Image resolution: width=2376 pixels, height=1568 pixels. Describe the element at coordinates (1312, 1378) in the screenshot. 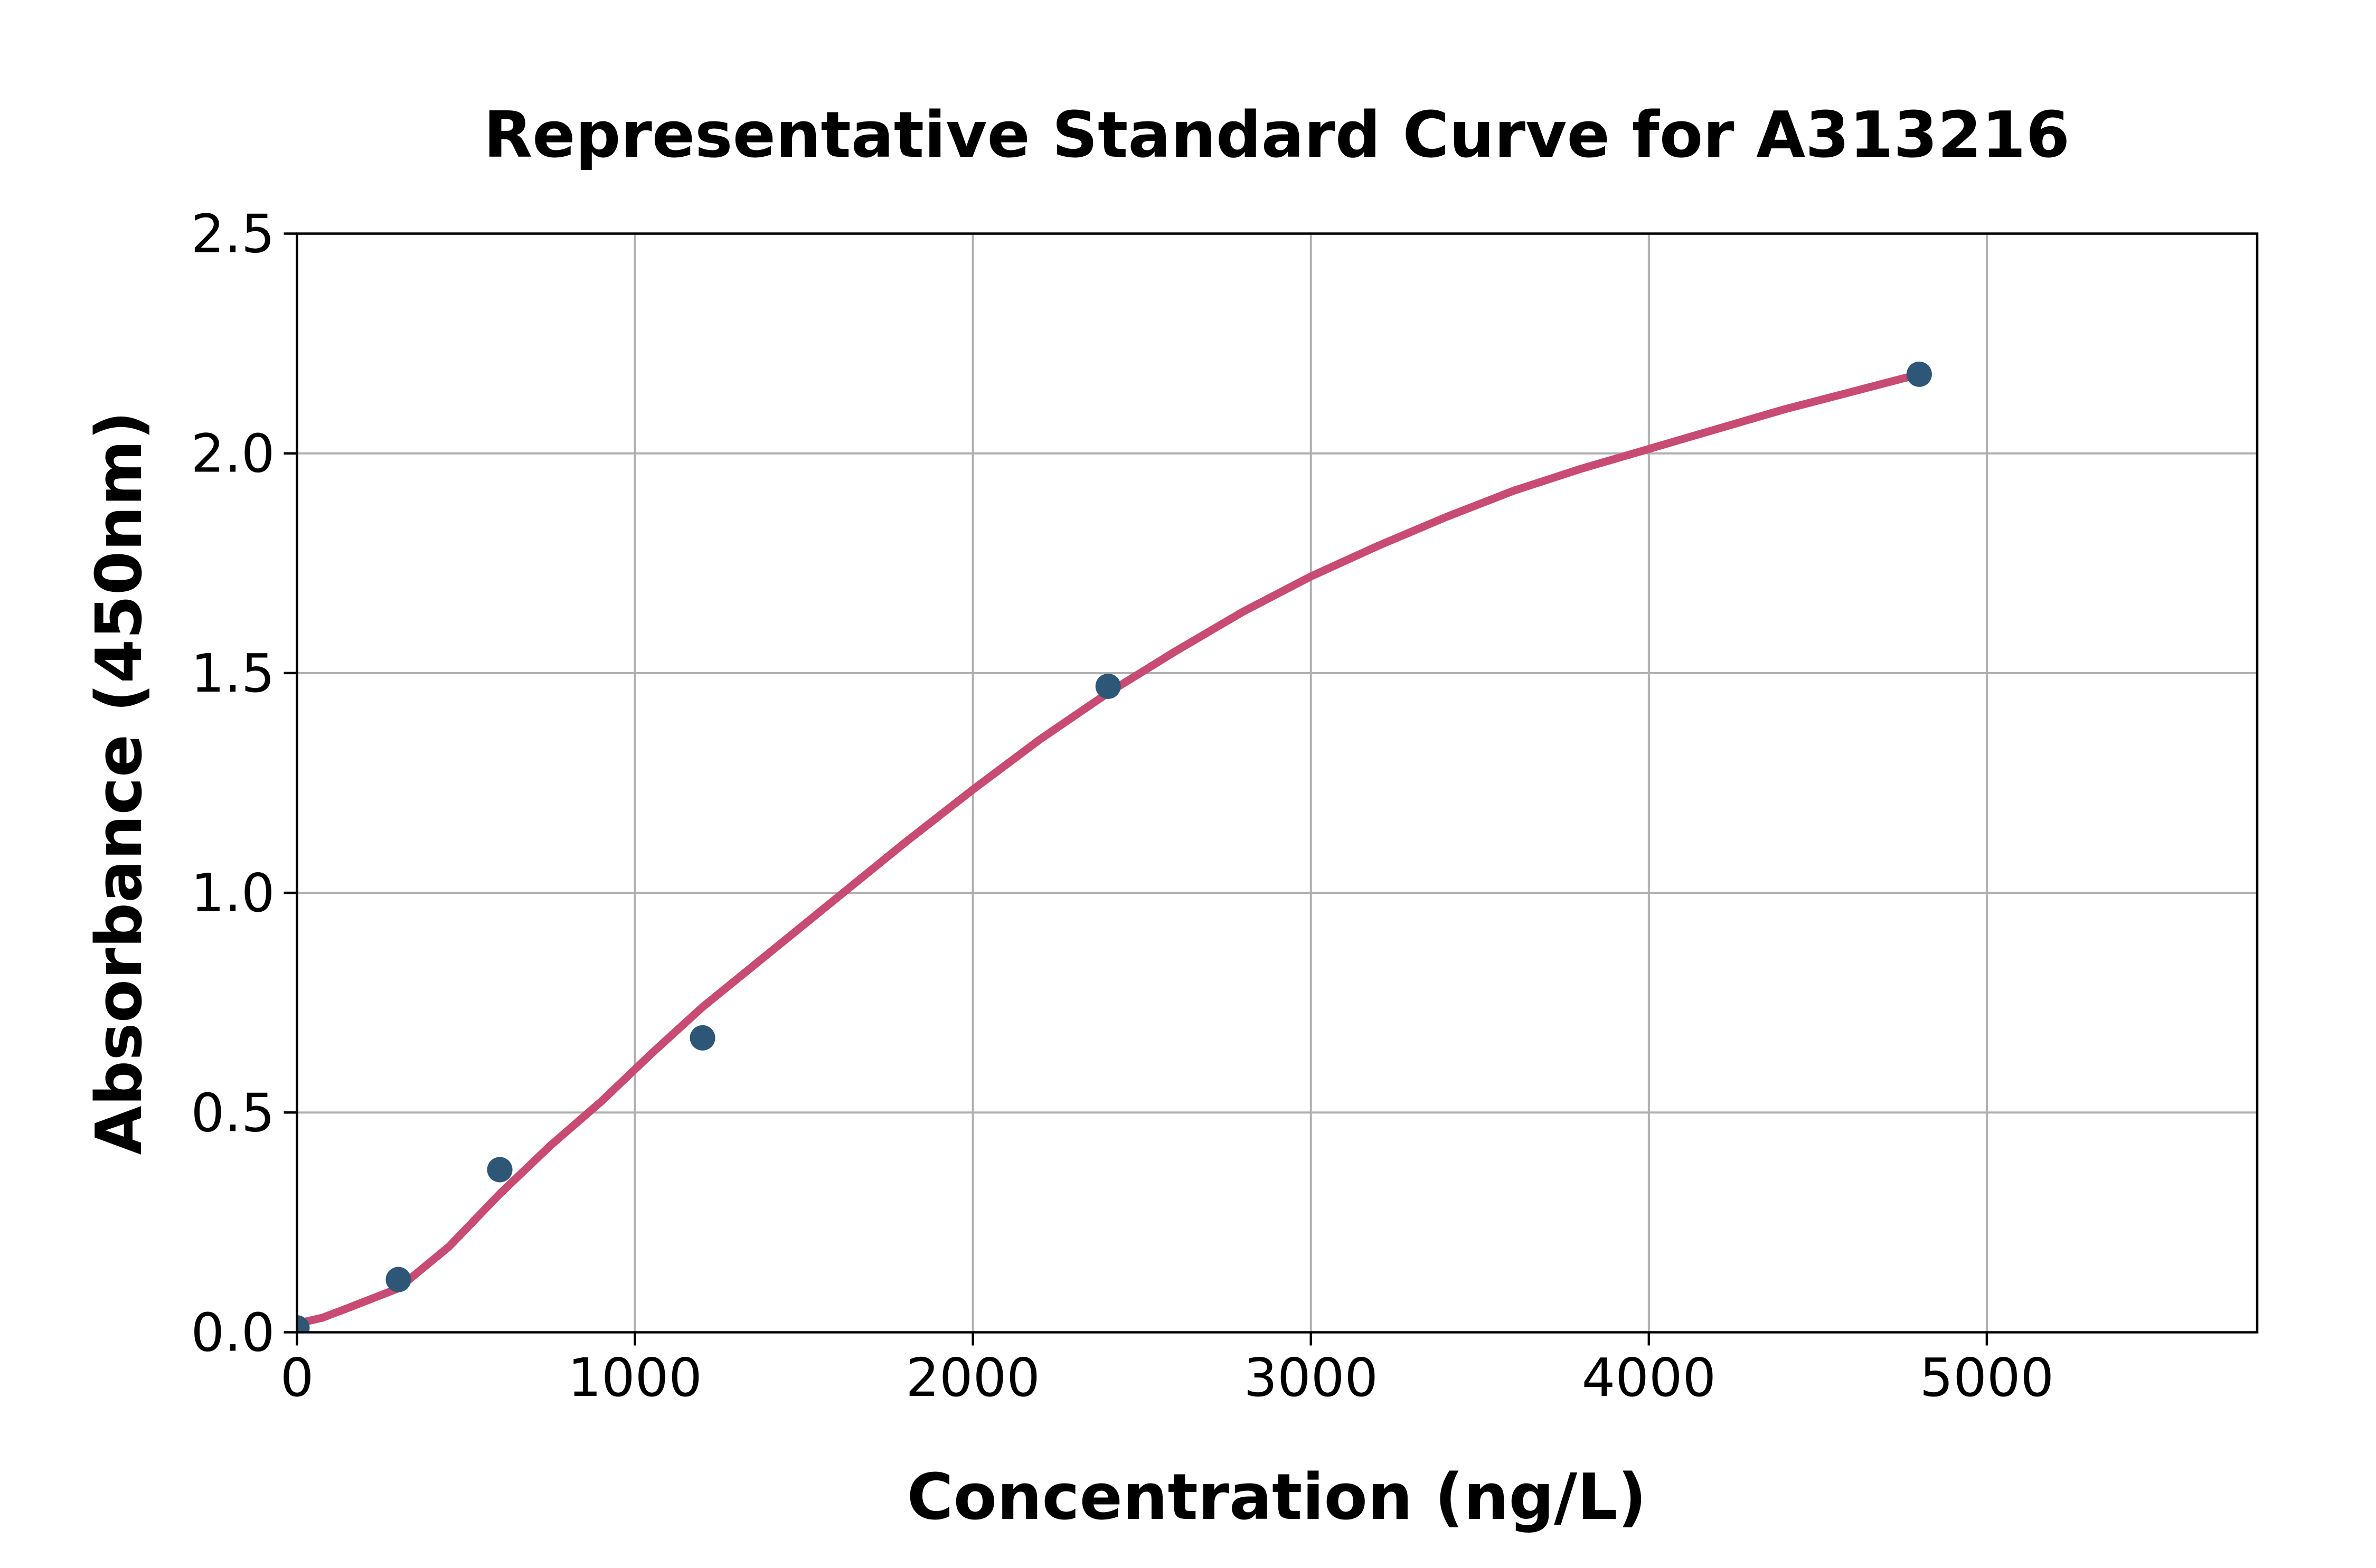

I see `x-tick-label: 3000` at that location.